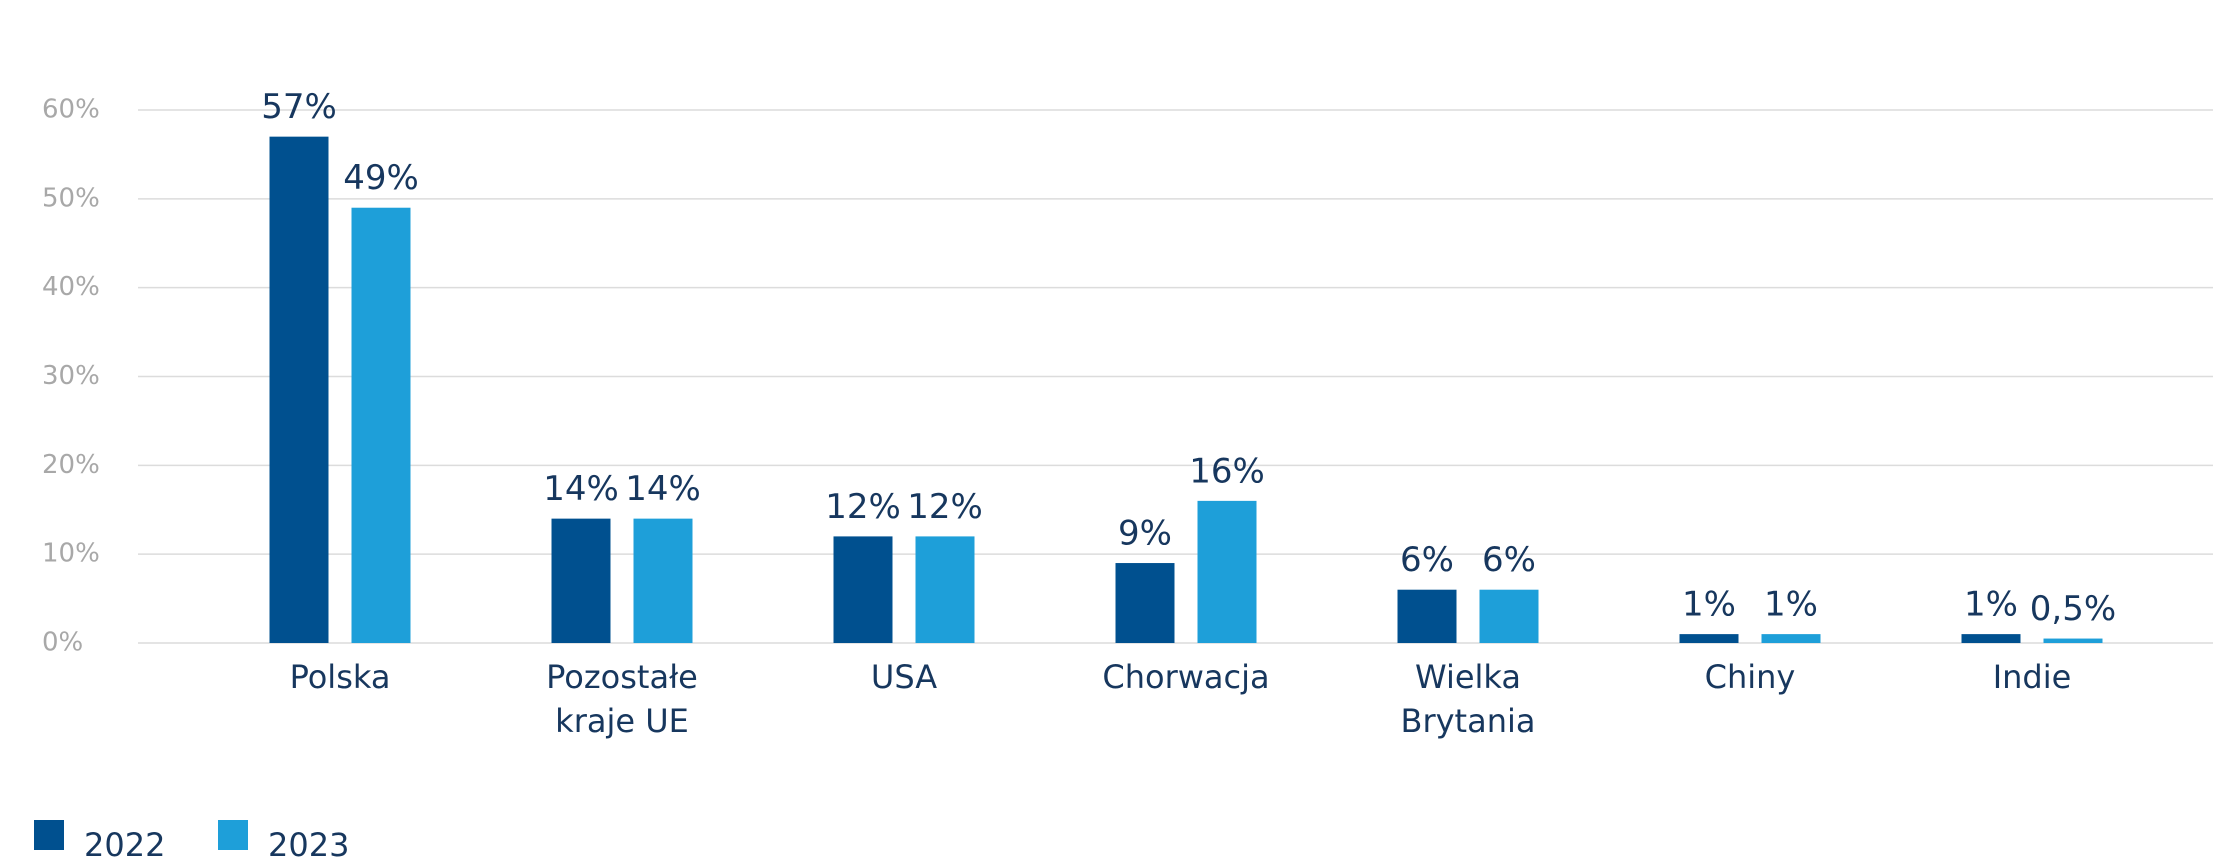  I want to click on y-tick-label: 10%, so click(71, 554).